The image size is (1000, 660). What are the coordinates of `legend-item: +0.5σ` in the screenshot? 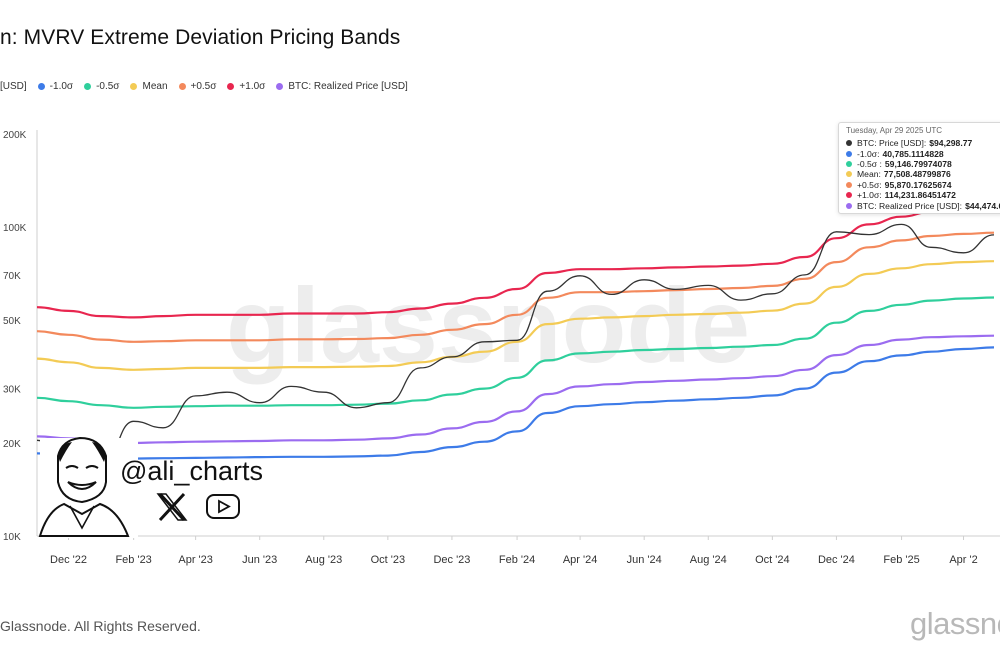 It's located at (197, 86).